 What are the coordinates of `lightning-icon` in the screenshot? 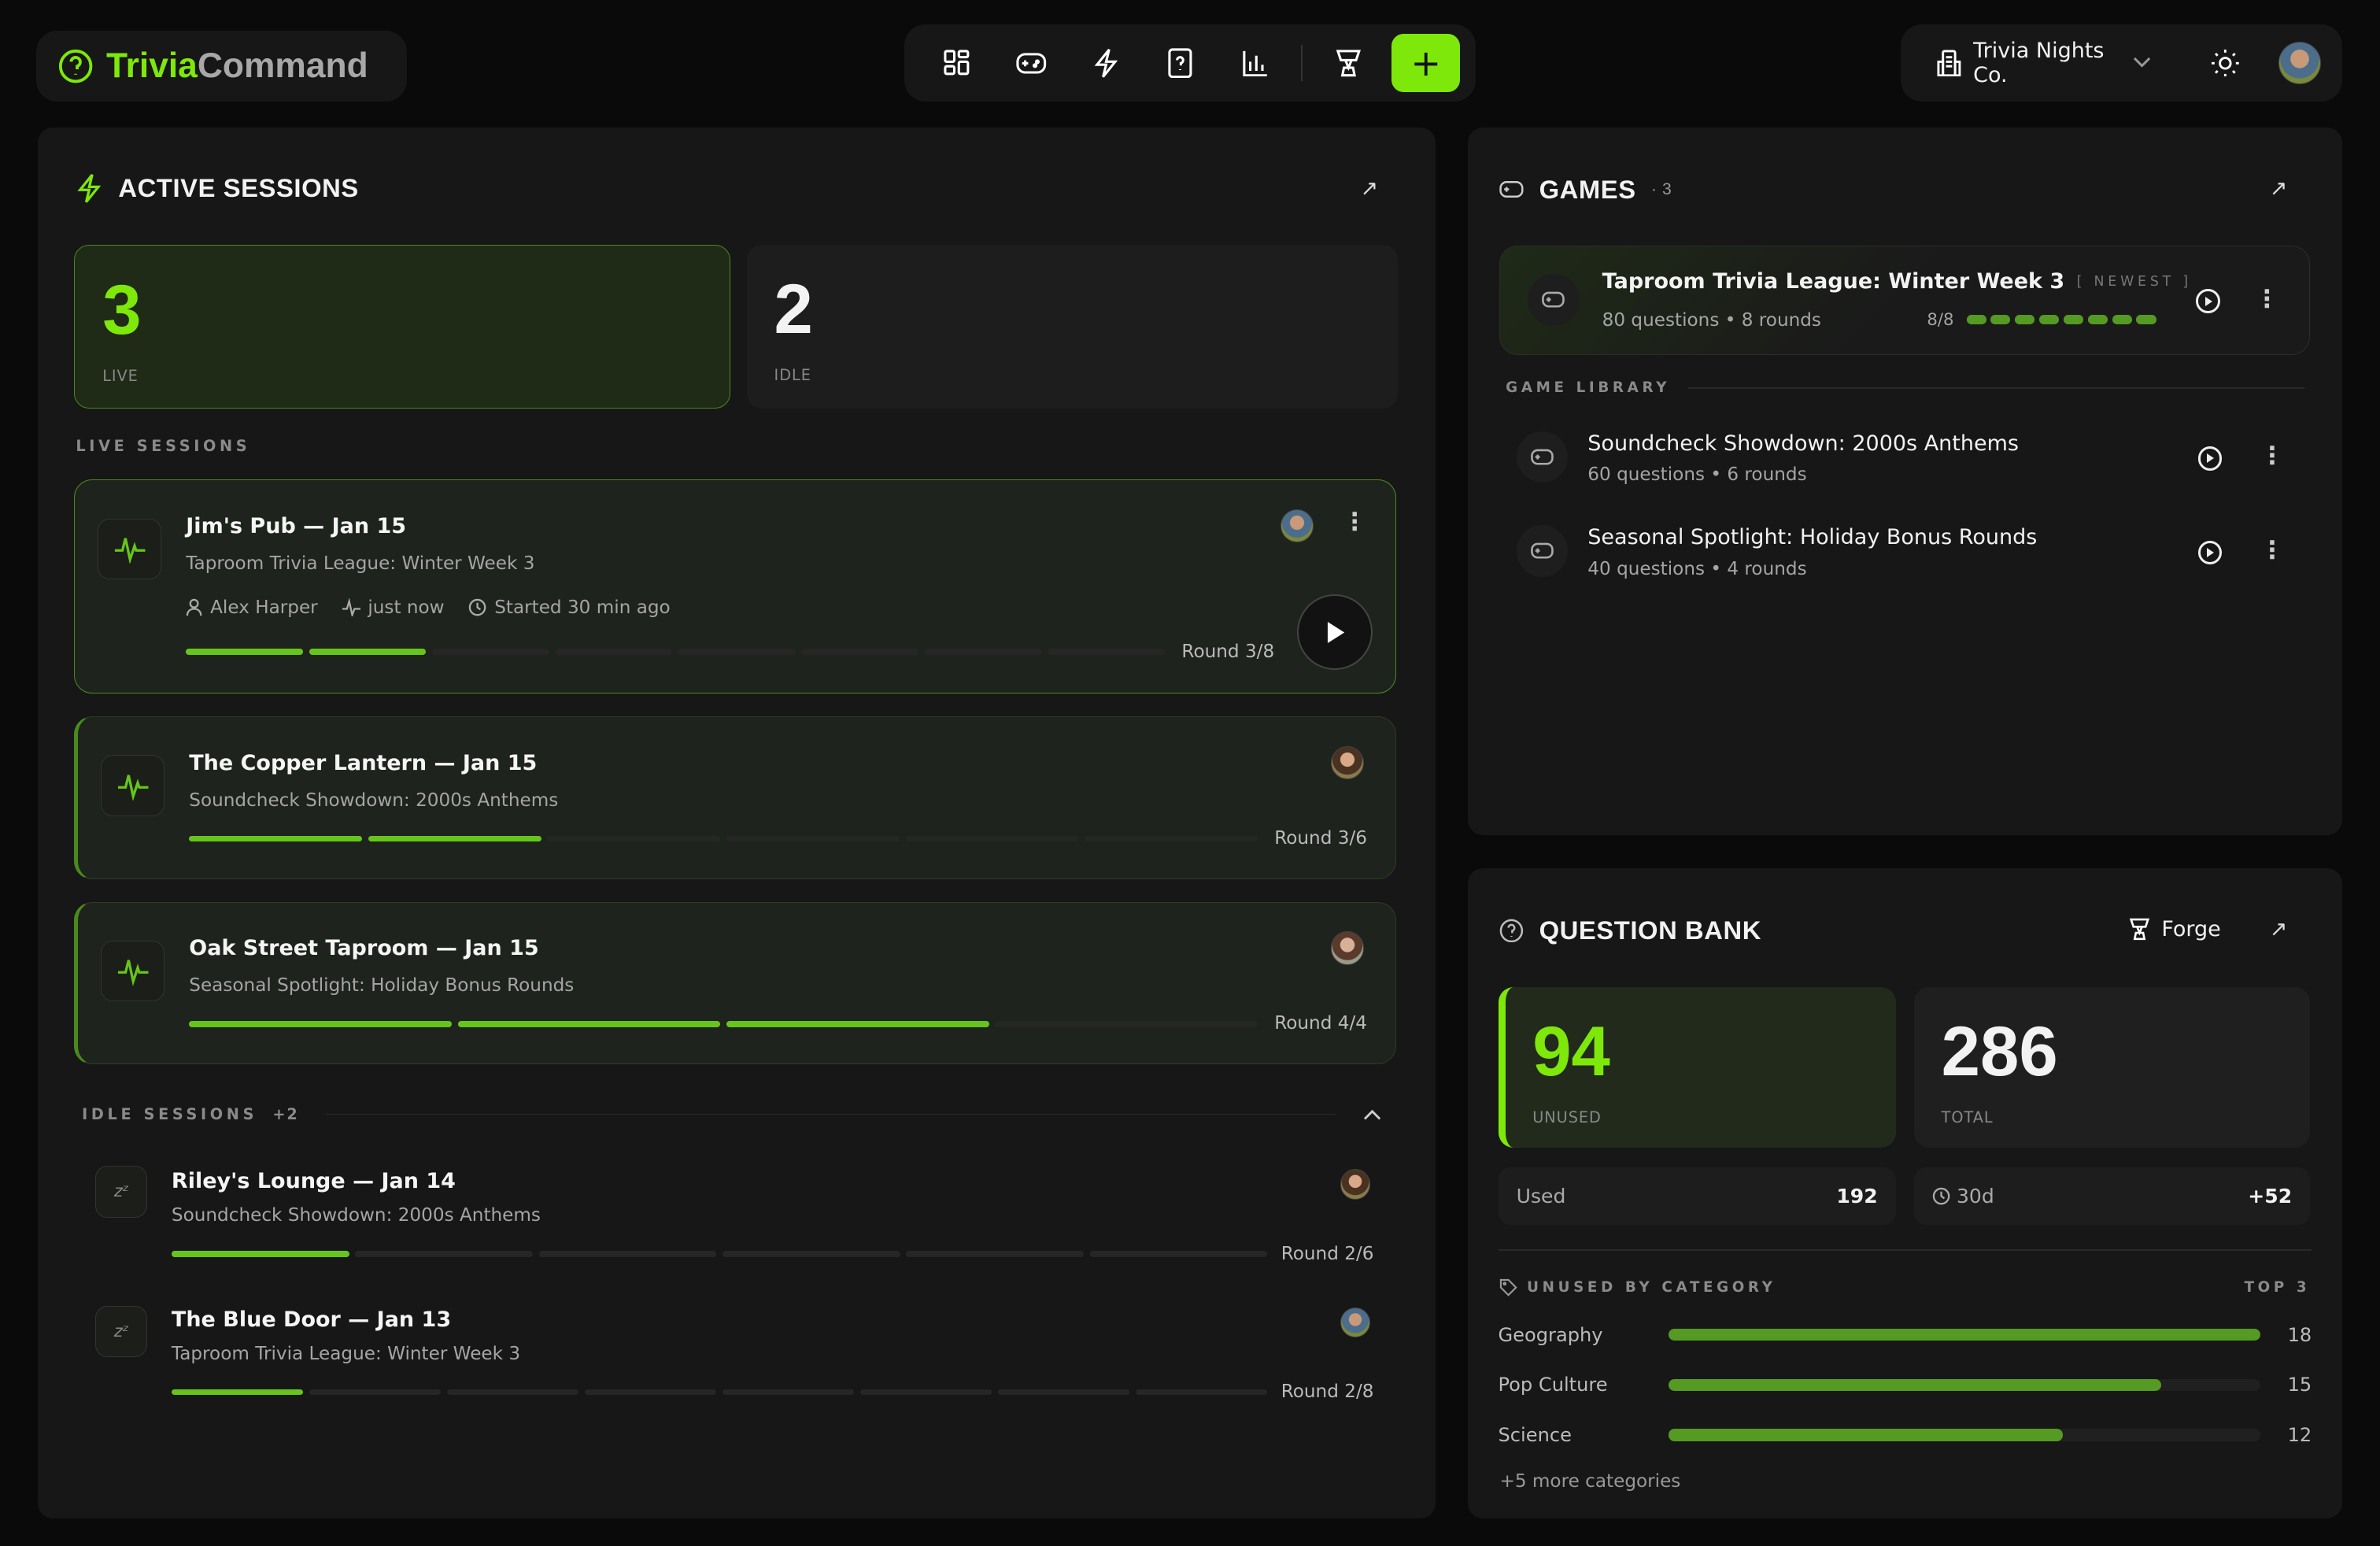 It's located at (89, 188).